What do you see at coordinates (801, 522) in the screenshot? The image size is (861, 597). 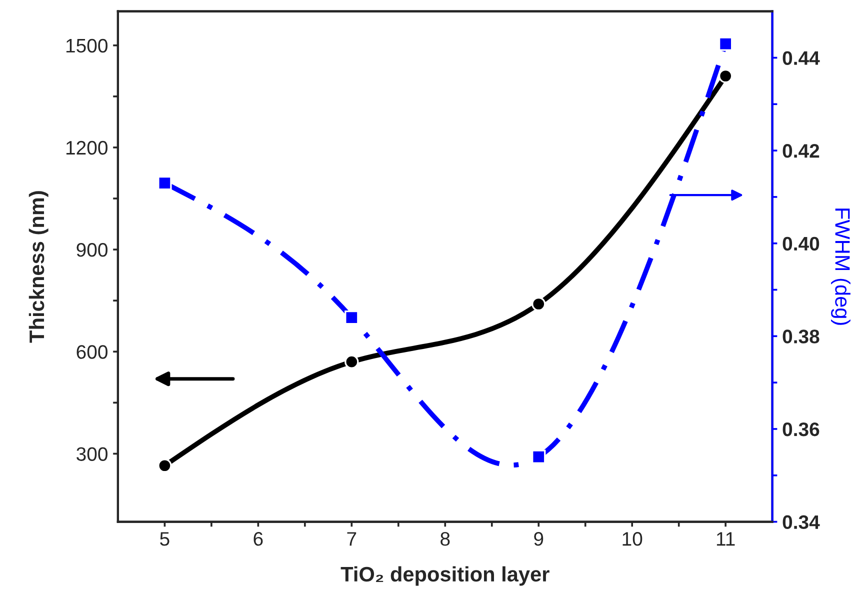 I see `y2-tick-label: 0.34` at bounding box center [801, 522].